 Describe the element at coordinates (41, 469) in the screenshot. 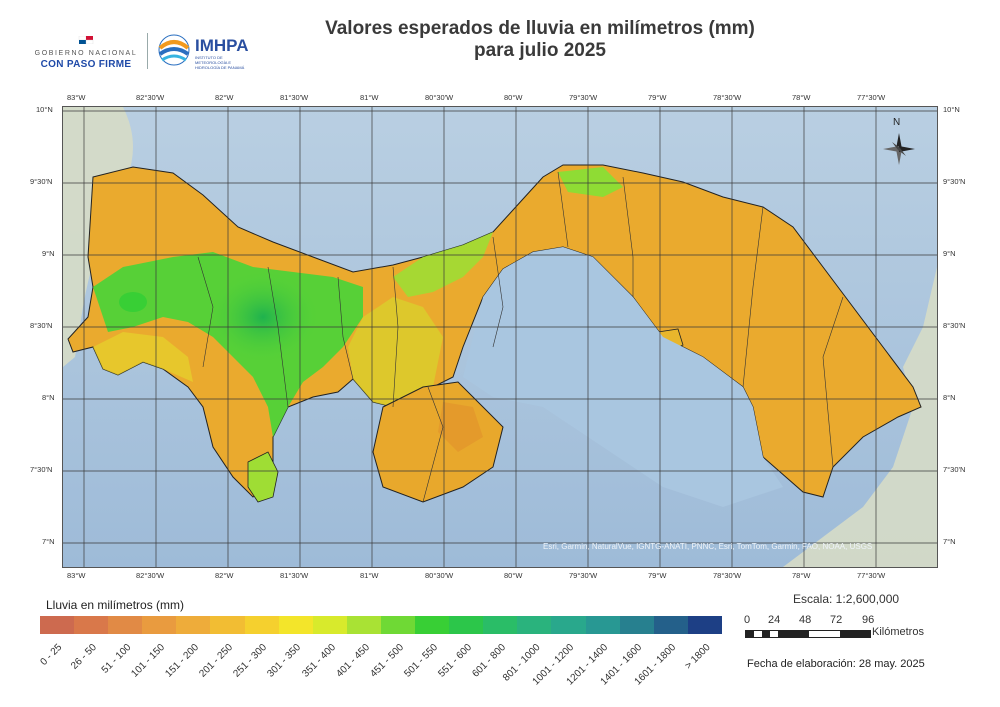

I see `lat-label-left: 7°30'N` at that location.